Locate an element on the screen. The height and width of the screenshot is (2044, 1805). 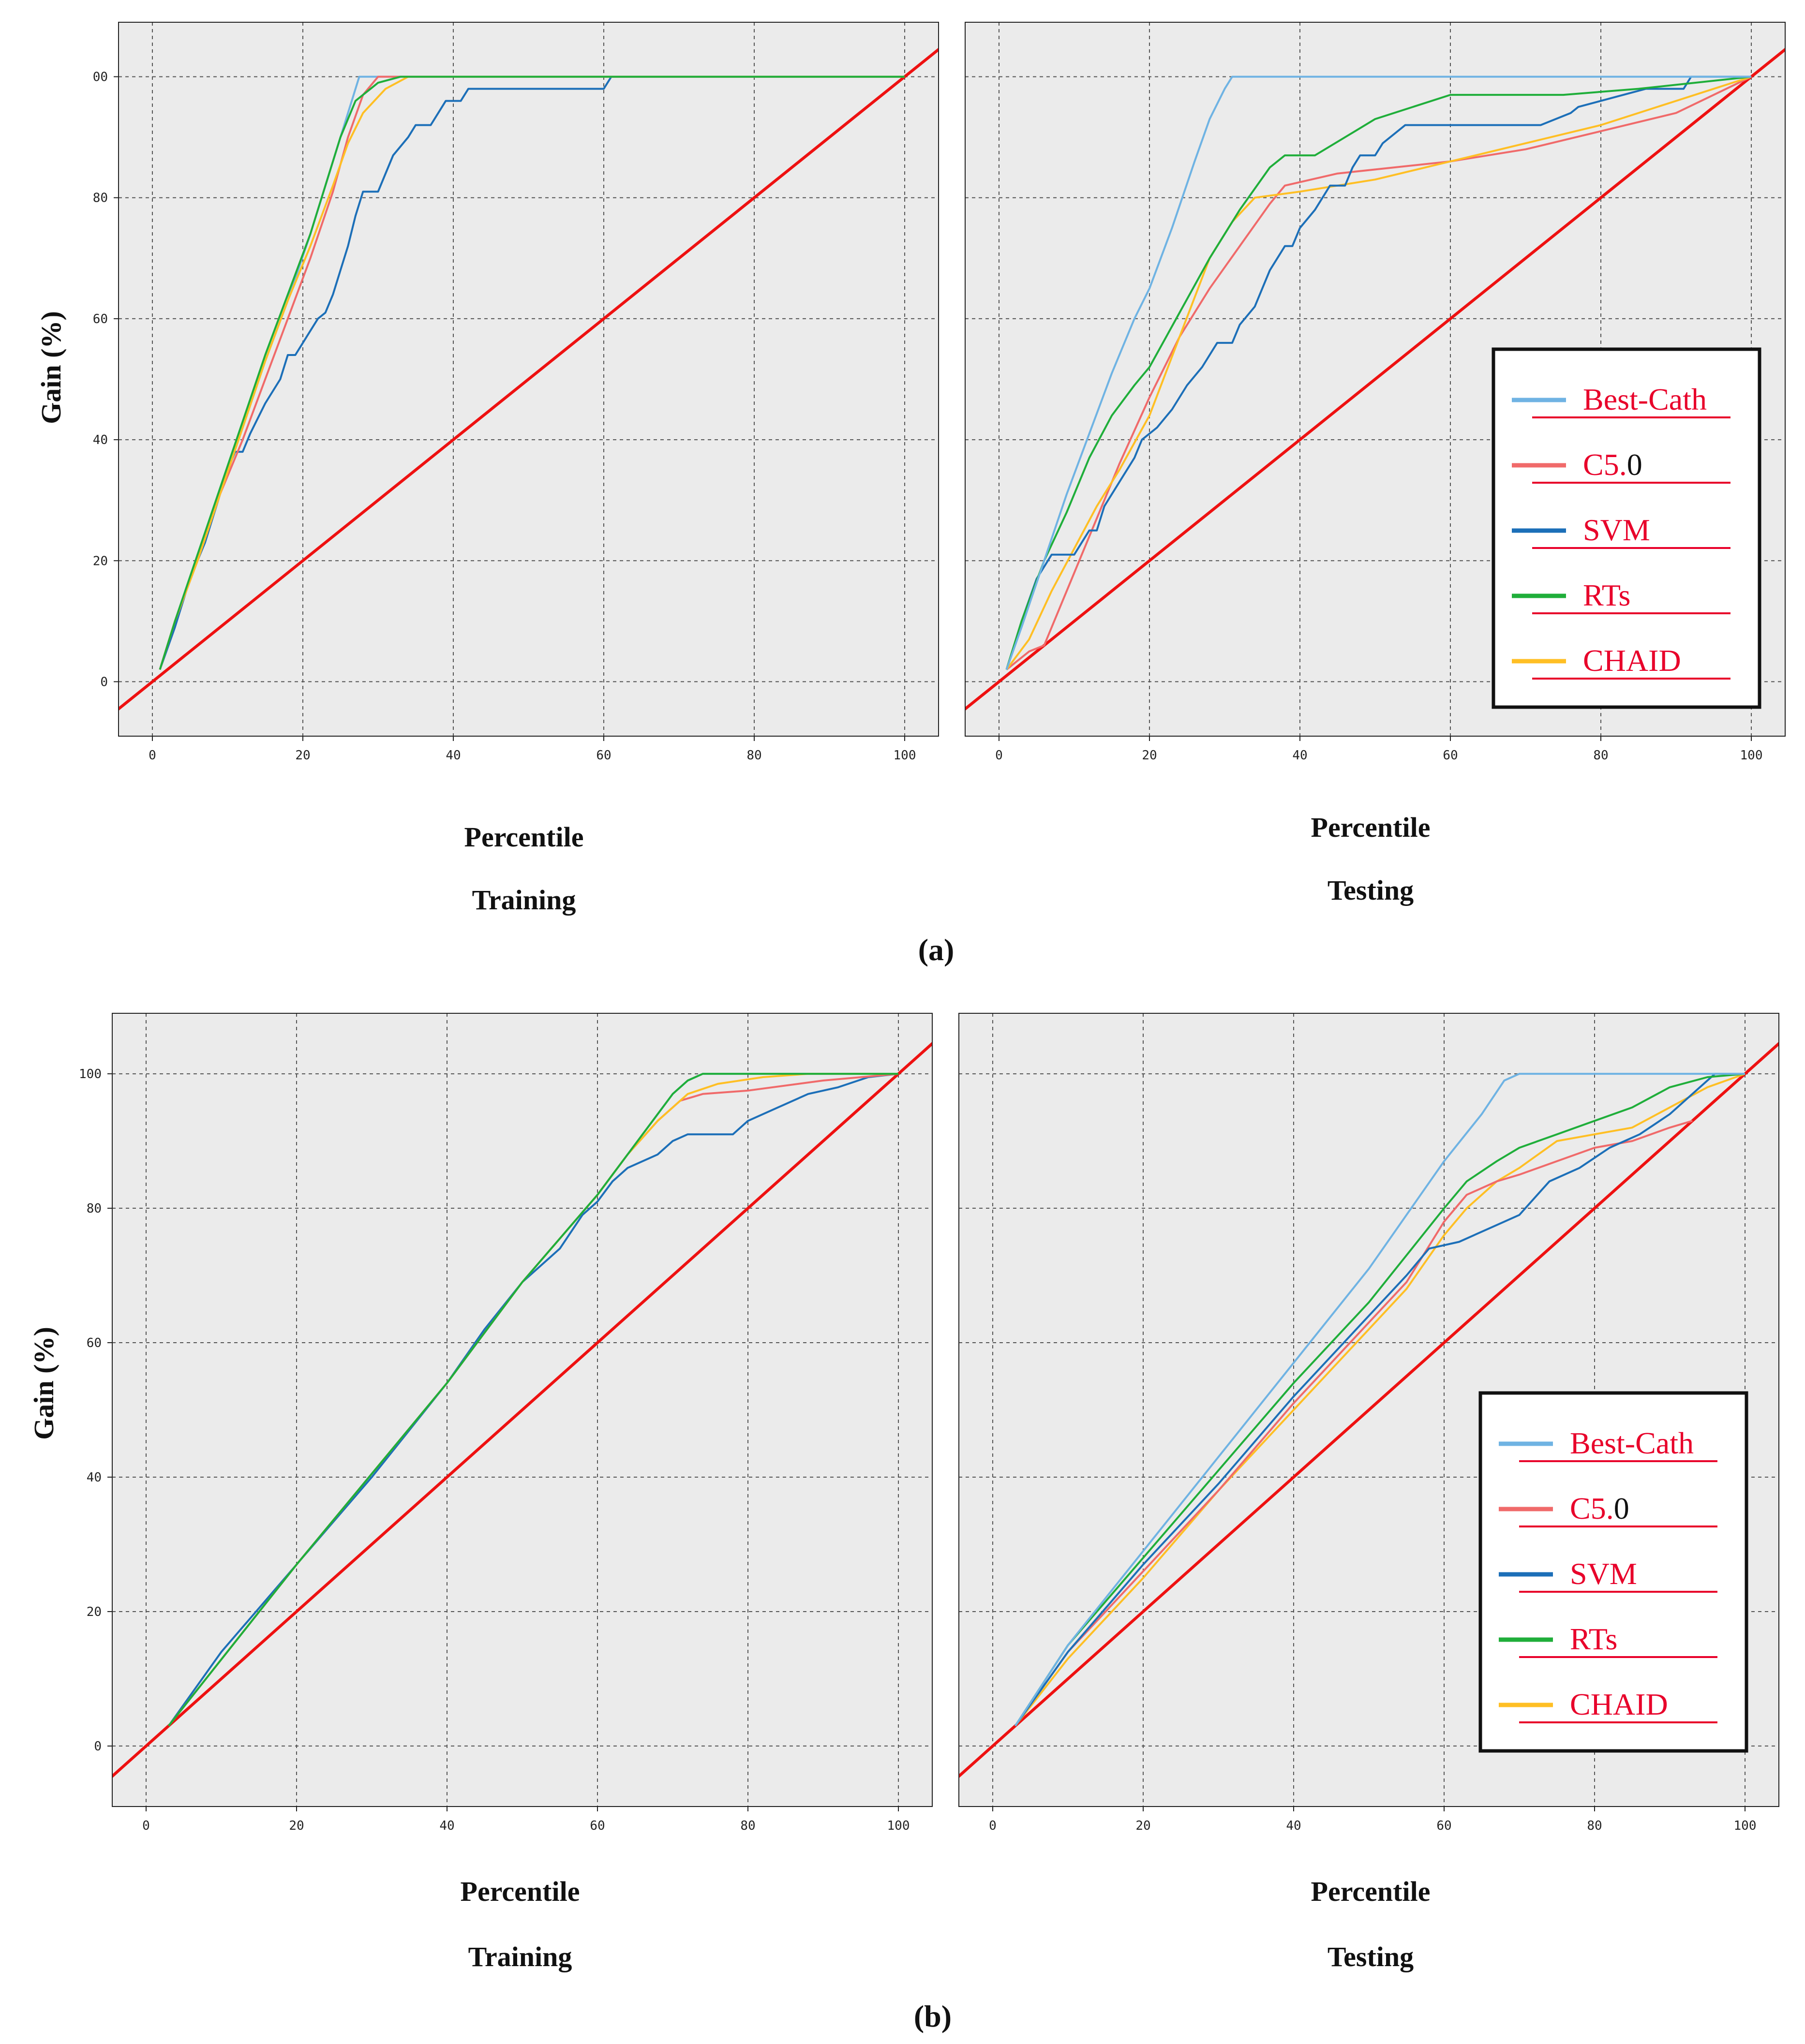
series-rts-a-testing is located at coordinates (1378, 372).